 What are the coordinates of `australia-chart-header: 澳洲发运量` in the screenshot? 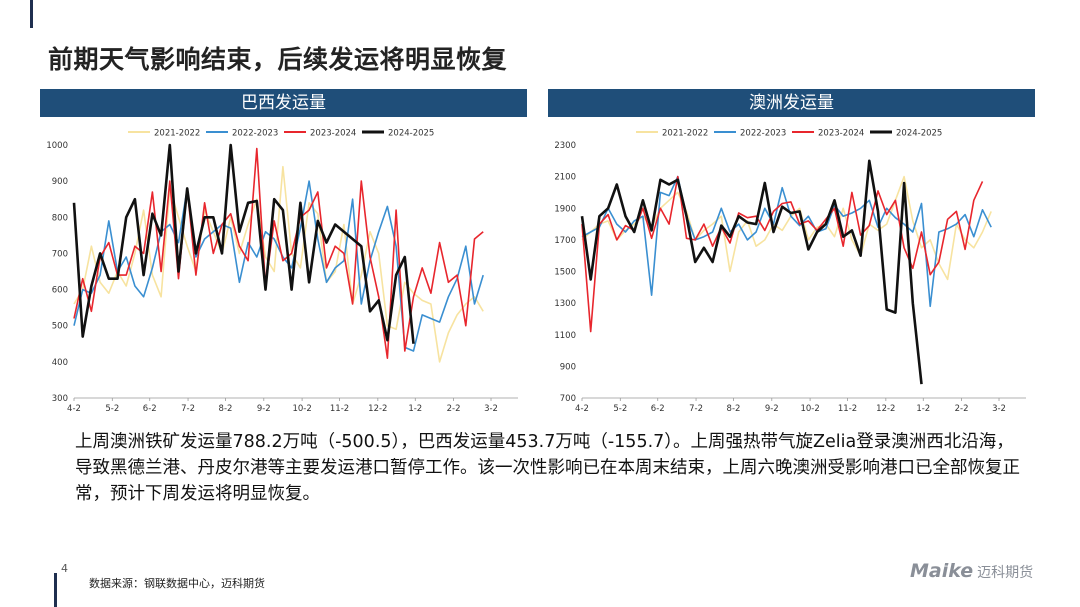 It's located at (791, 103).